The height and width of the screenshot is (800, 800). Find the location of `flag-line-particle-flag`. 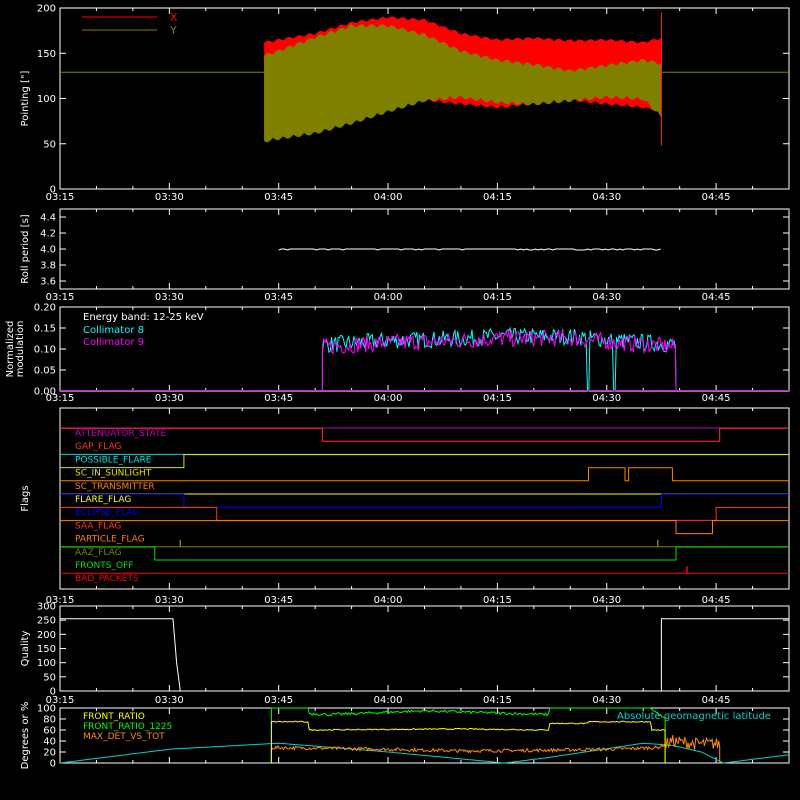

flag-line-particle-flag is located at coordinates (424, 527).